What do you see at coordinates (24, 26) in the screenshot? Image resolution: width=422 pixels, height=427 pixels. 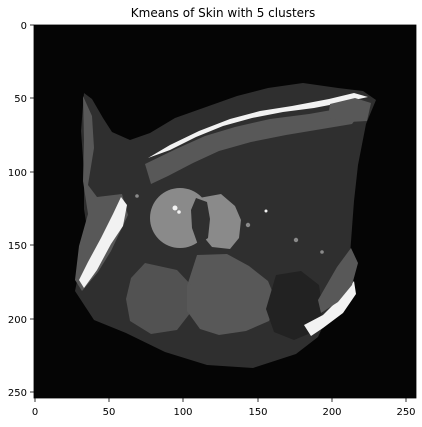 I see `y-tick-label: 0` at bounding box center [24, 26].